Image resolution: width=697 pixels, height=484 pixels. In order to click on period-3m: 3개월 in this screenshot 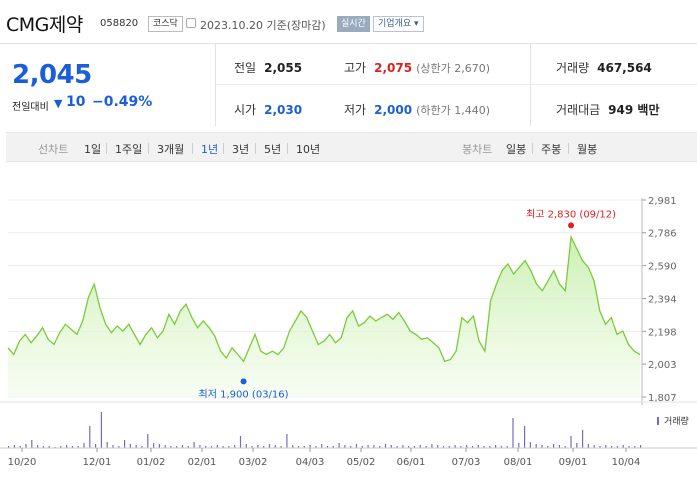, I will do `click(171, 149)`.